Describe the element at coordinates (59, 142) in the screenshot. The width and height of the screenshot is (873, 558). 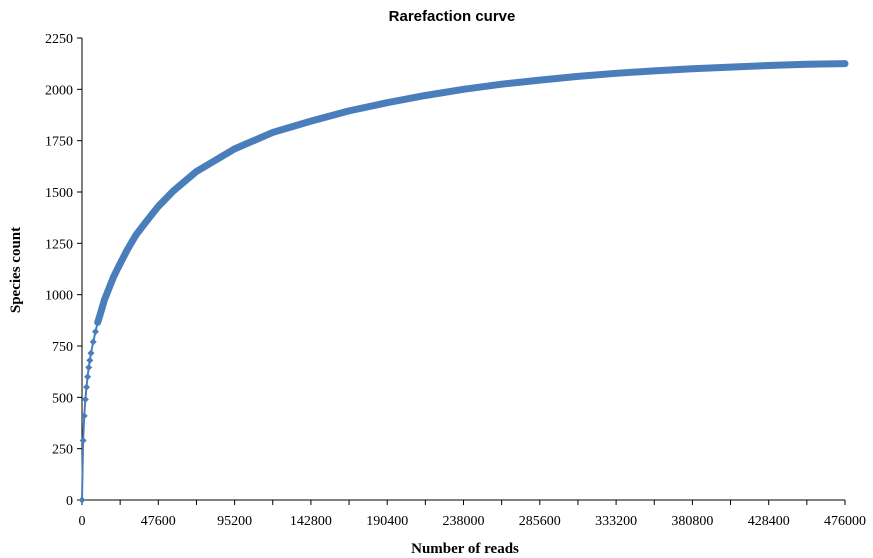
I see `y-tick-label: 1750` at that location.